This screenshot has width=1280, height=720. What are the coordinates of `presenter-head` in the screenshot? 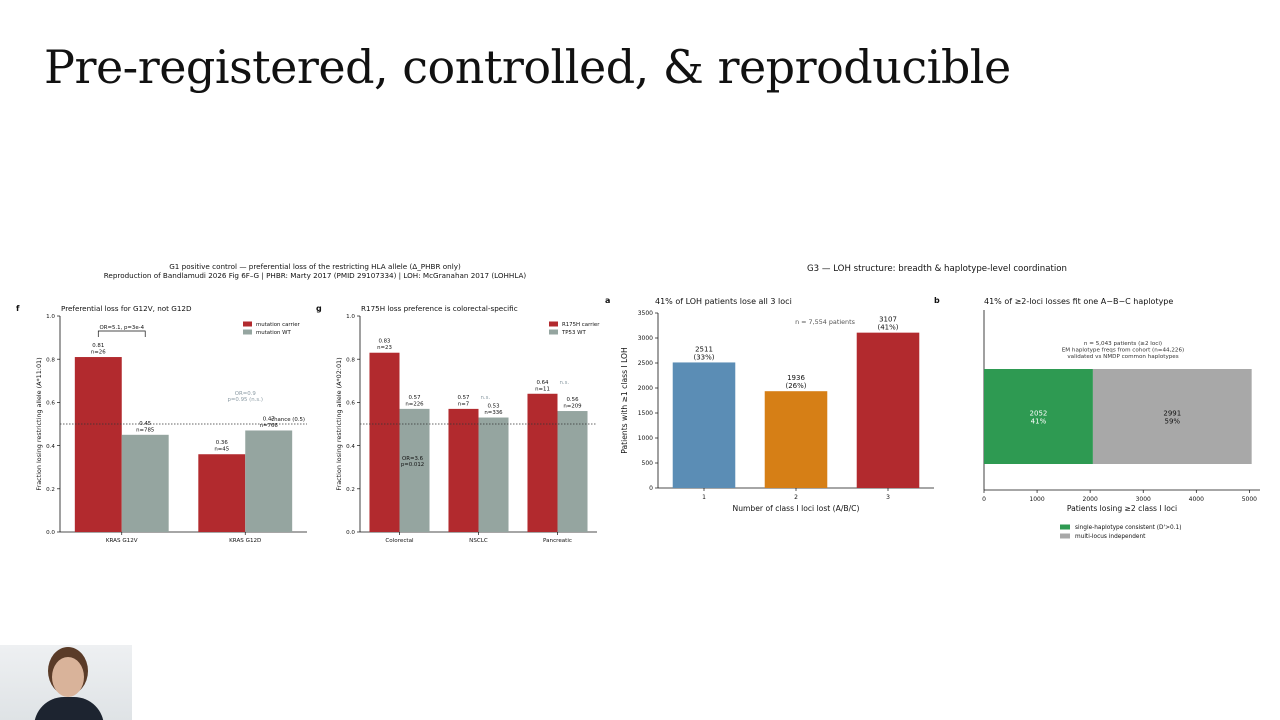 It's located at (68, 677).